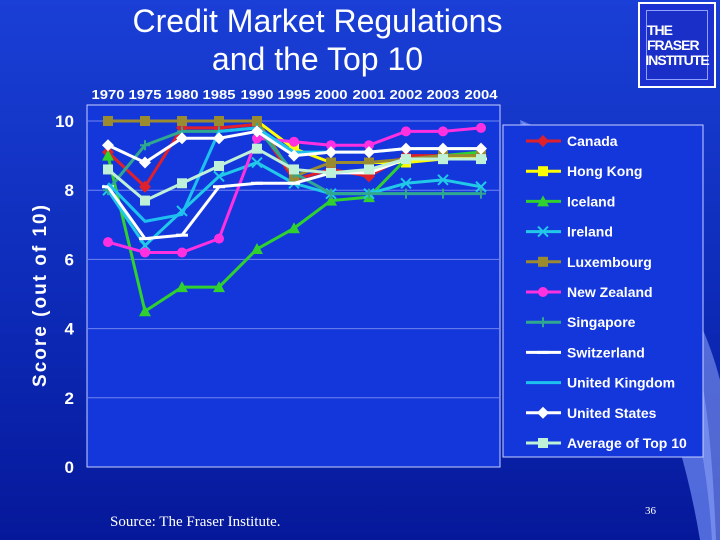 This screenshot has width=720, height=540. What do you see at coordinates (443, 94) in the screenshot?
I see `x-tick-label: 2003` at bounding box center [443, 94].